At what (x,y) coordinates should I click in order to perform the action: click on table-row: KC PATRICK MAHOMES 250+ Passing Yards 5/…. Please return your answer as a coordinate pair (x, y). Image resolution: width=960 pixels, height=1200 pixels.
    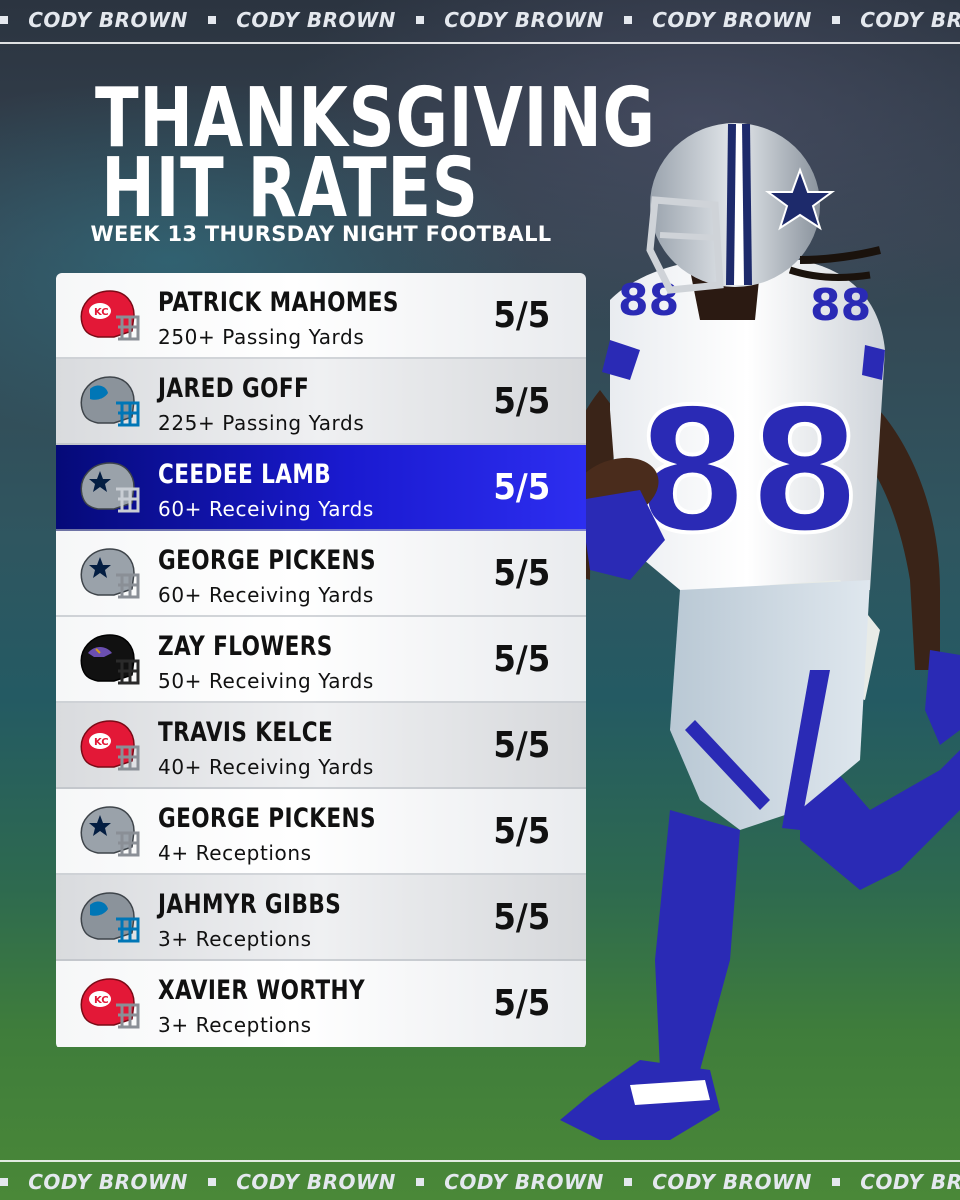
    Looking at the image, I should click on (321, 316).